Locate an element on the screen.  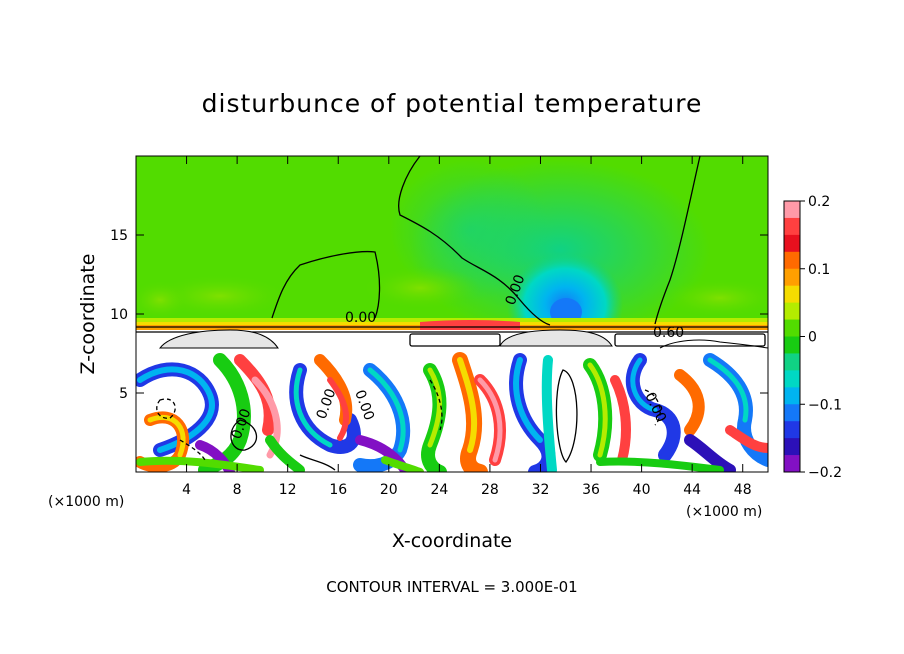
colorbar-tick-label: 0.1 is located at coordinates (819, 270).